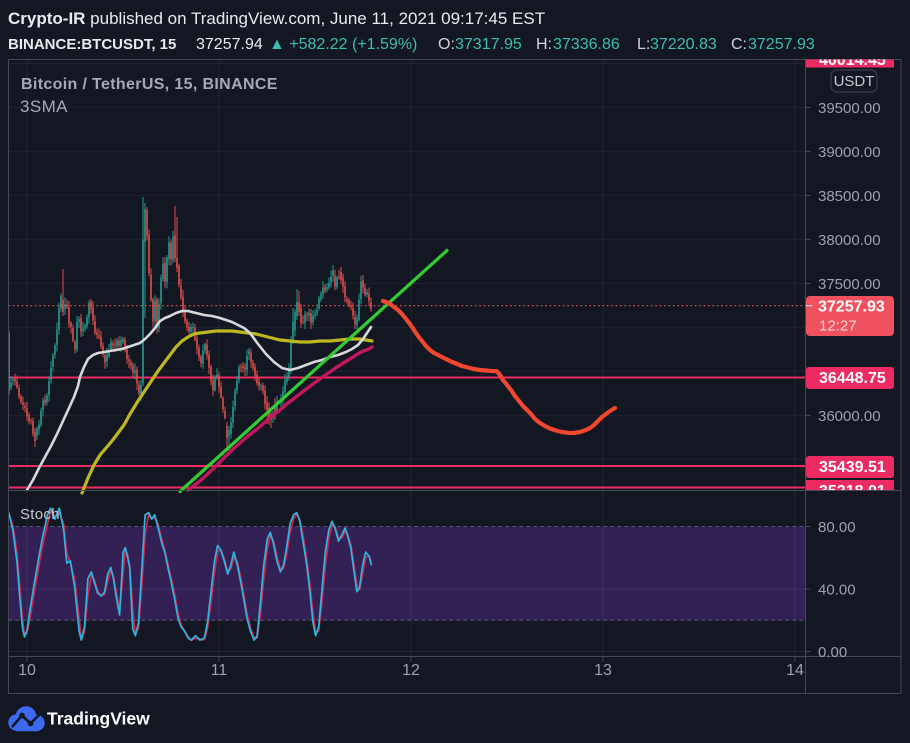 This screenshot has height=743, width=910. What do you see at coordinates (852, 60) in the screenshot?
I see `svg-text: 40014.45` at bounding box center [852, 60].